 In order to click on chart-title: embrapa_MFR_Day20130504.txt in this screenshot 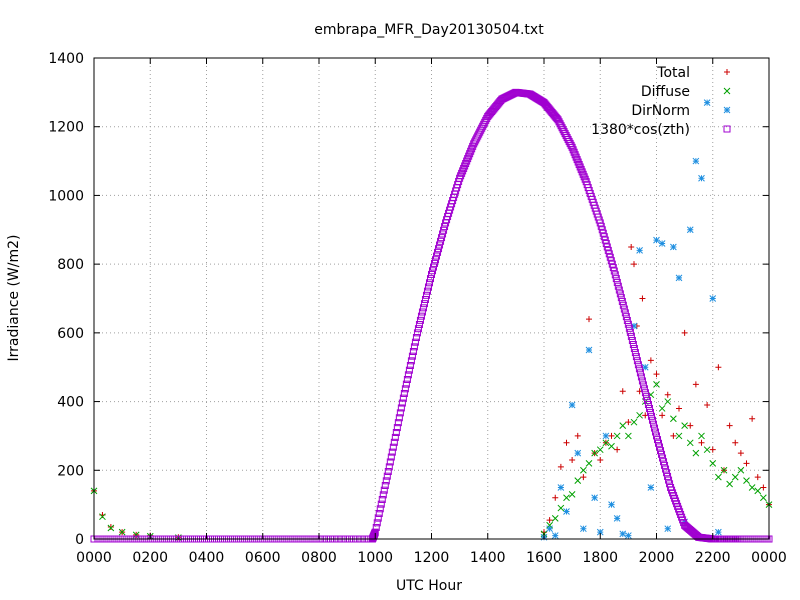, I will do `click(429, 30)`.